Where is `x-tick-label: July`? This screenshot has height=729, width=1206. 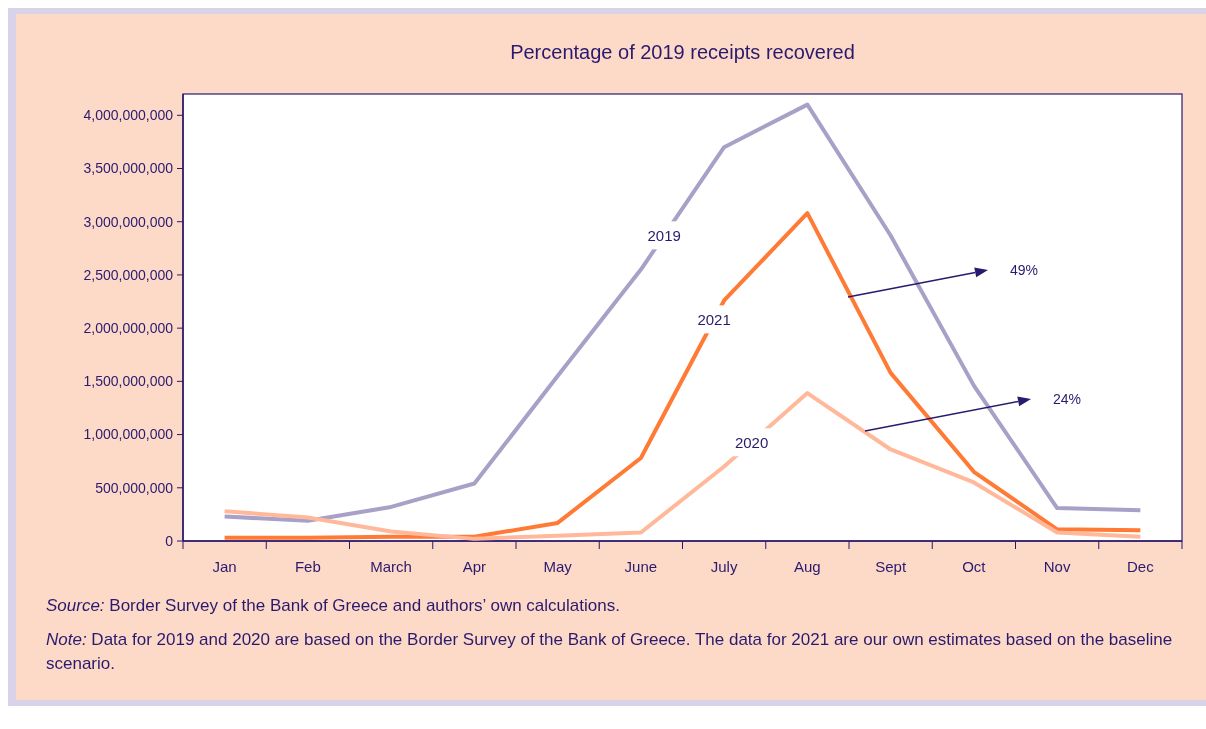 x-tick-label: July is located at coordinates (724, 566).